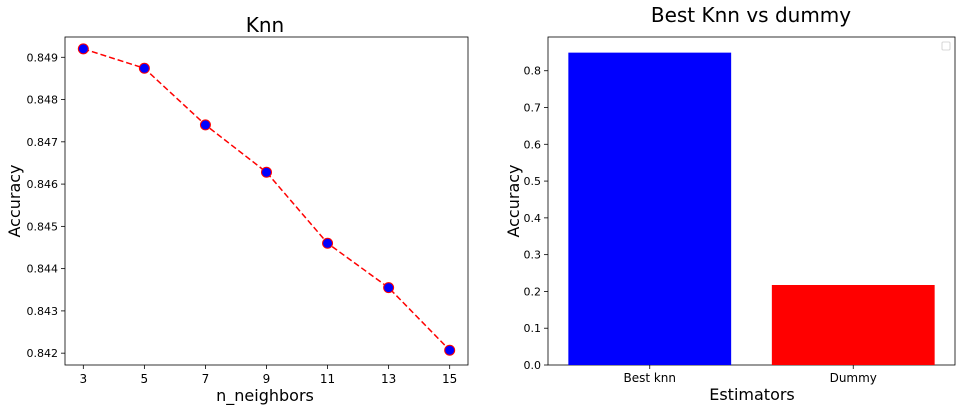  I want to click on chart1-y-tick-label: 0.845, so click(43, 226).